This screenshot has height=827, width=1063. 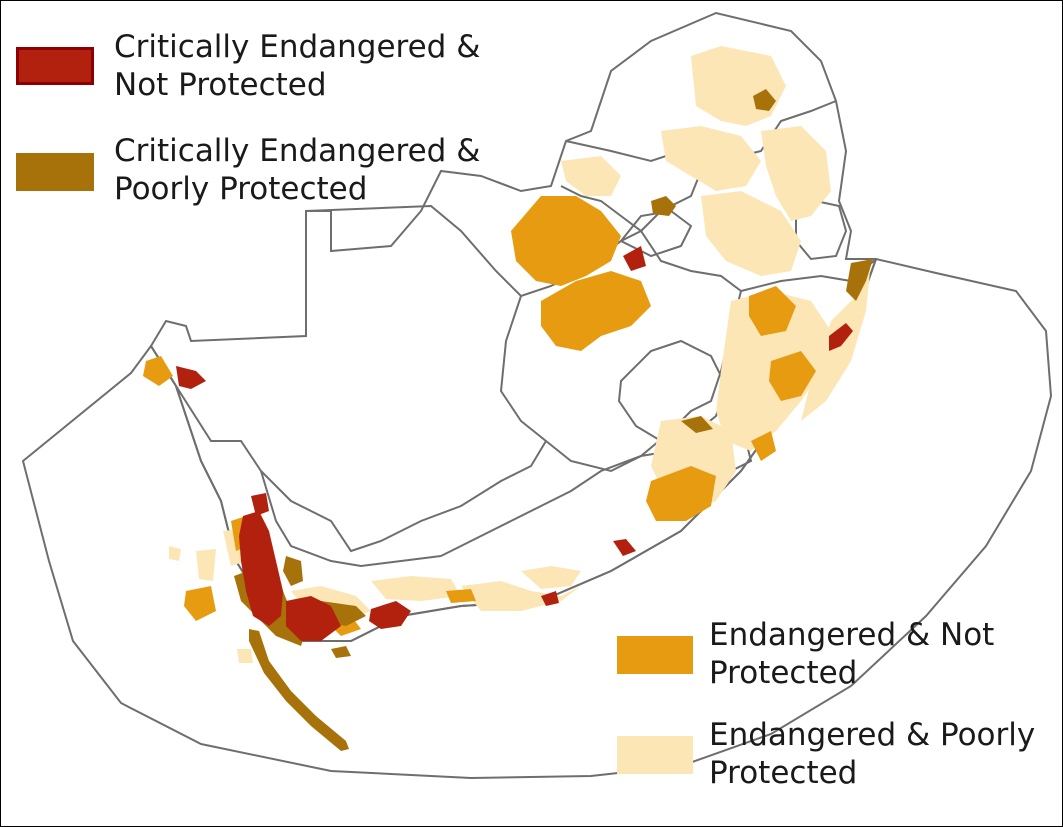 What do you see at coordinates (299, 690) in the screenshot?
I see `ocean-ecosystem-strip` at bounding box center [299, 690].